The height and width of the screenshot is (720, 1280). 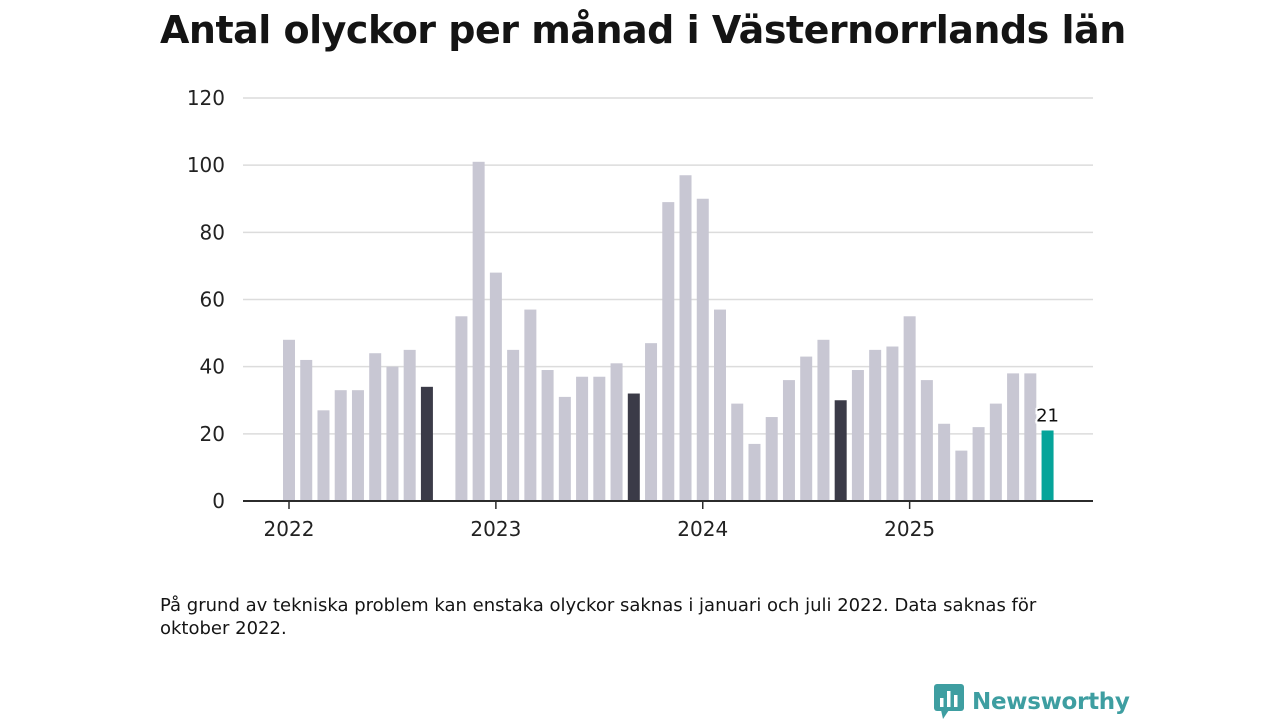 What do you see at coordinates (212, 300) in the screenshot?
I see `y-tick-label: 60` at bounding box center [212, 300].